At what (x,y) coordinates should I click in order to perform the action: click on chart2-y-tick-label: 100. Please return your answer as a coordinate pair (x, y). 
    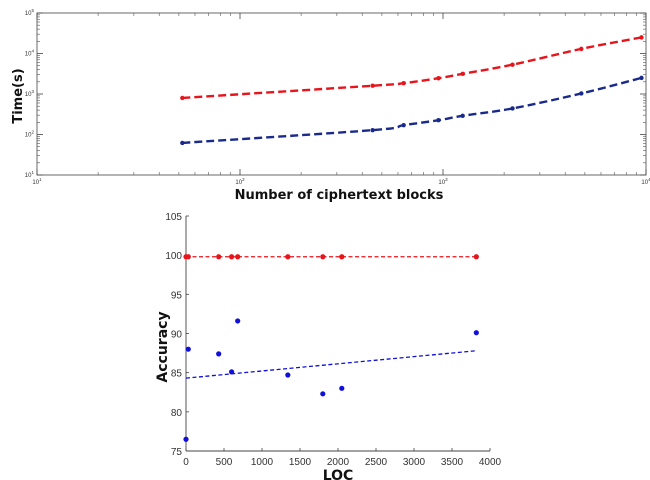
    Looking at the image, I should click on (173, 256).